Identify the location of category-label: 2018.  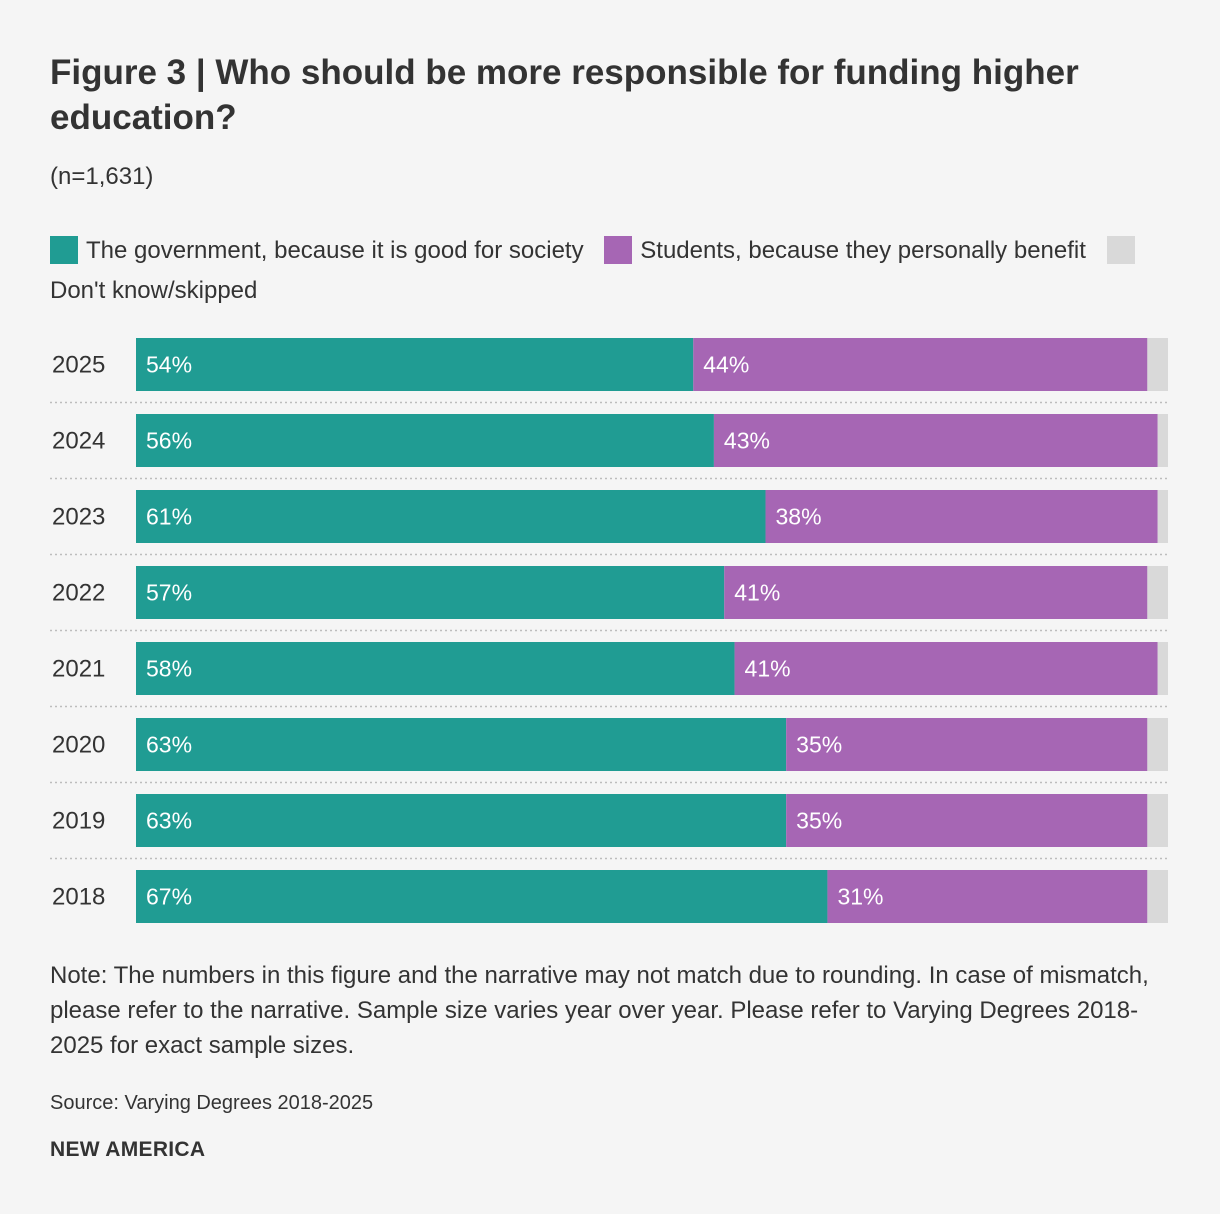
(78, 897).